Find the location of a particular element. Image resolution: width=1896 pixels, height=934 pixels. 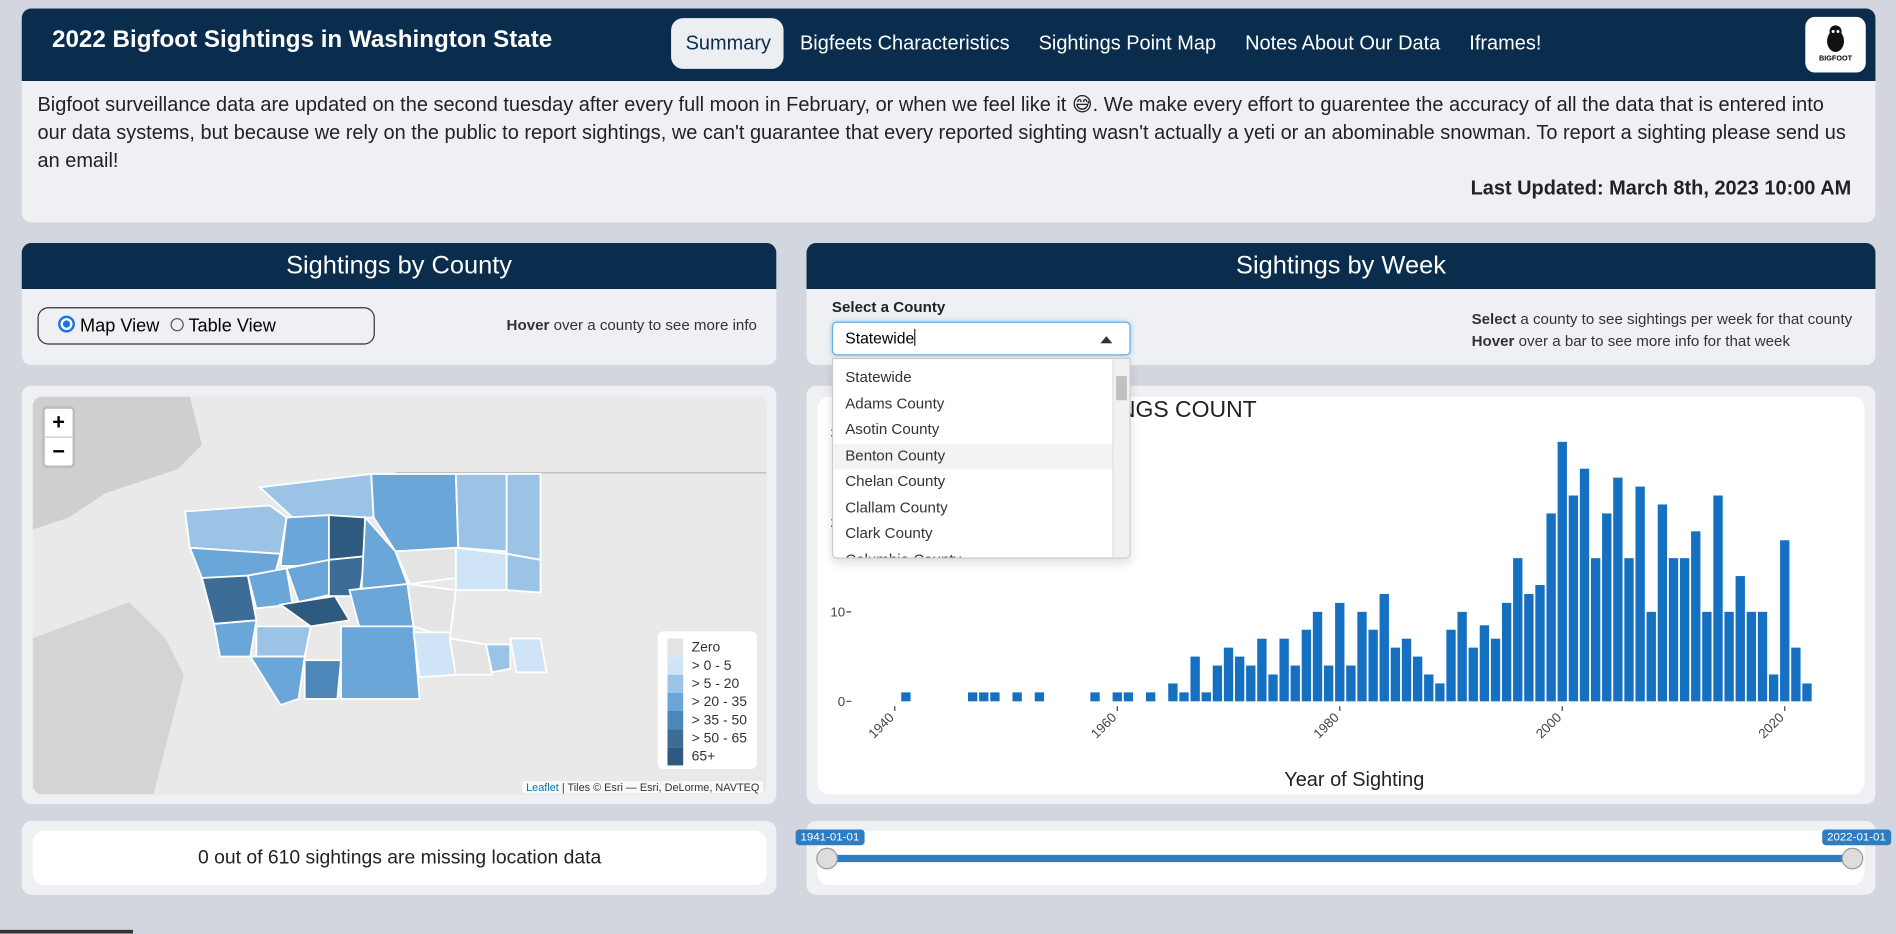

view-option: Map View is located at coordinates (120, 326).